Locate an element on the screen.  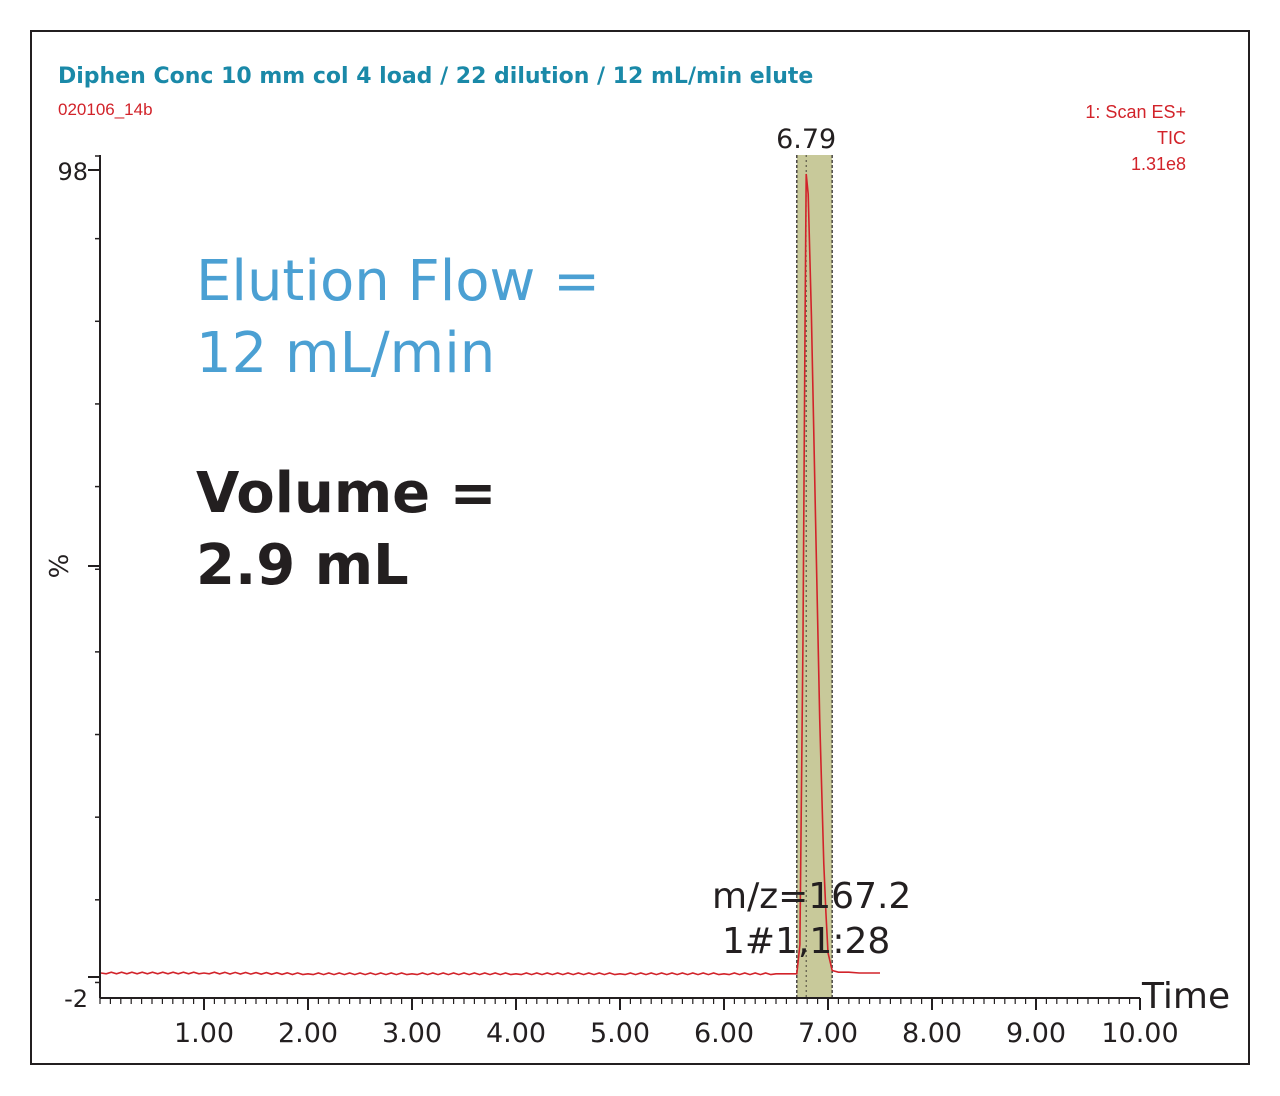
elution-flow-value: 12 mL/min is located at coordinates (346, 353).